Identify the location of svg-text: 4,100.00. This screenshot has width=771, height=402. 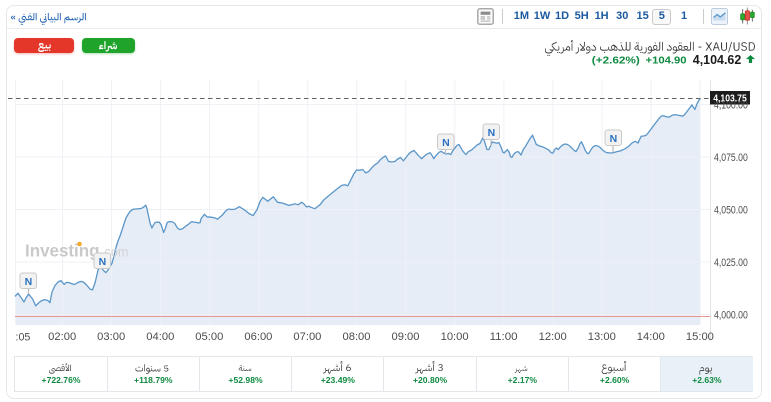
(731, 105).